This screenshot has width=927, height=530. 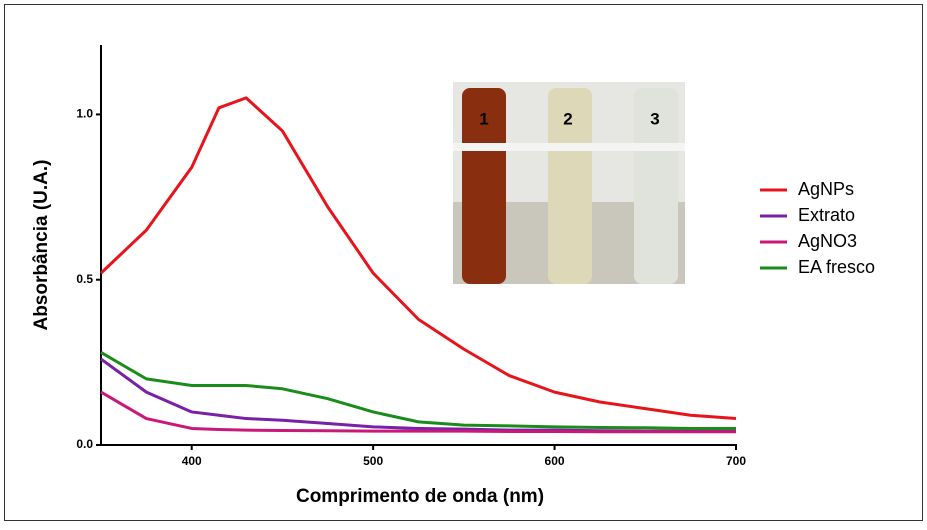 What do you see at coordinates (826, 215) in the screenshot?
I see `legend-label: Extrato` at bounding box center [826, 215].